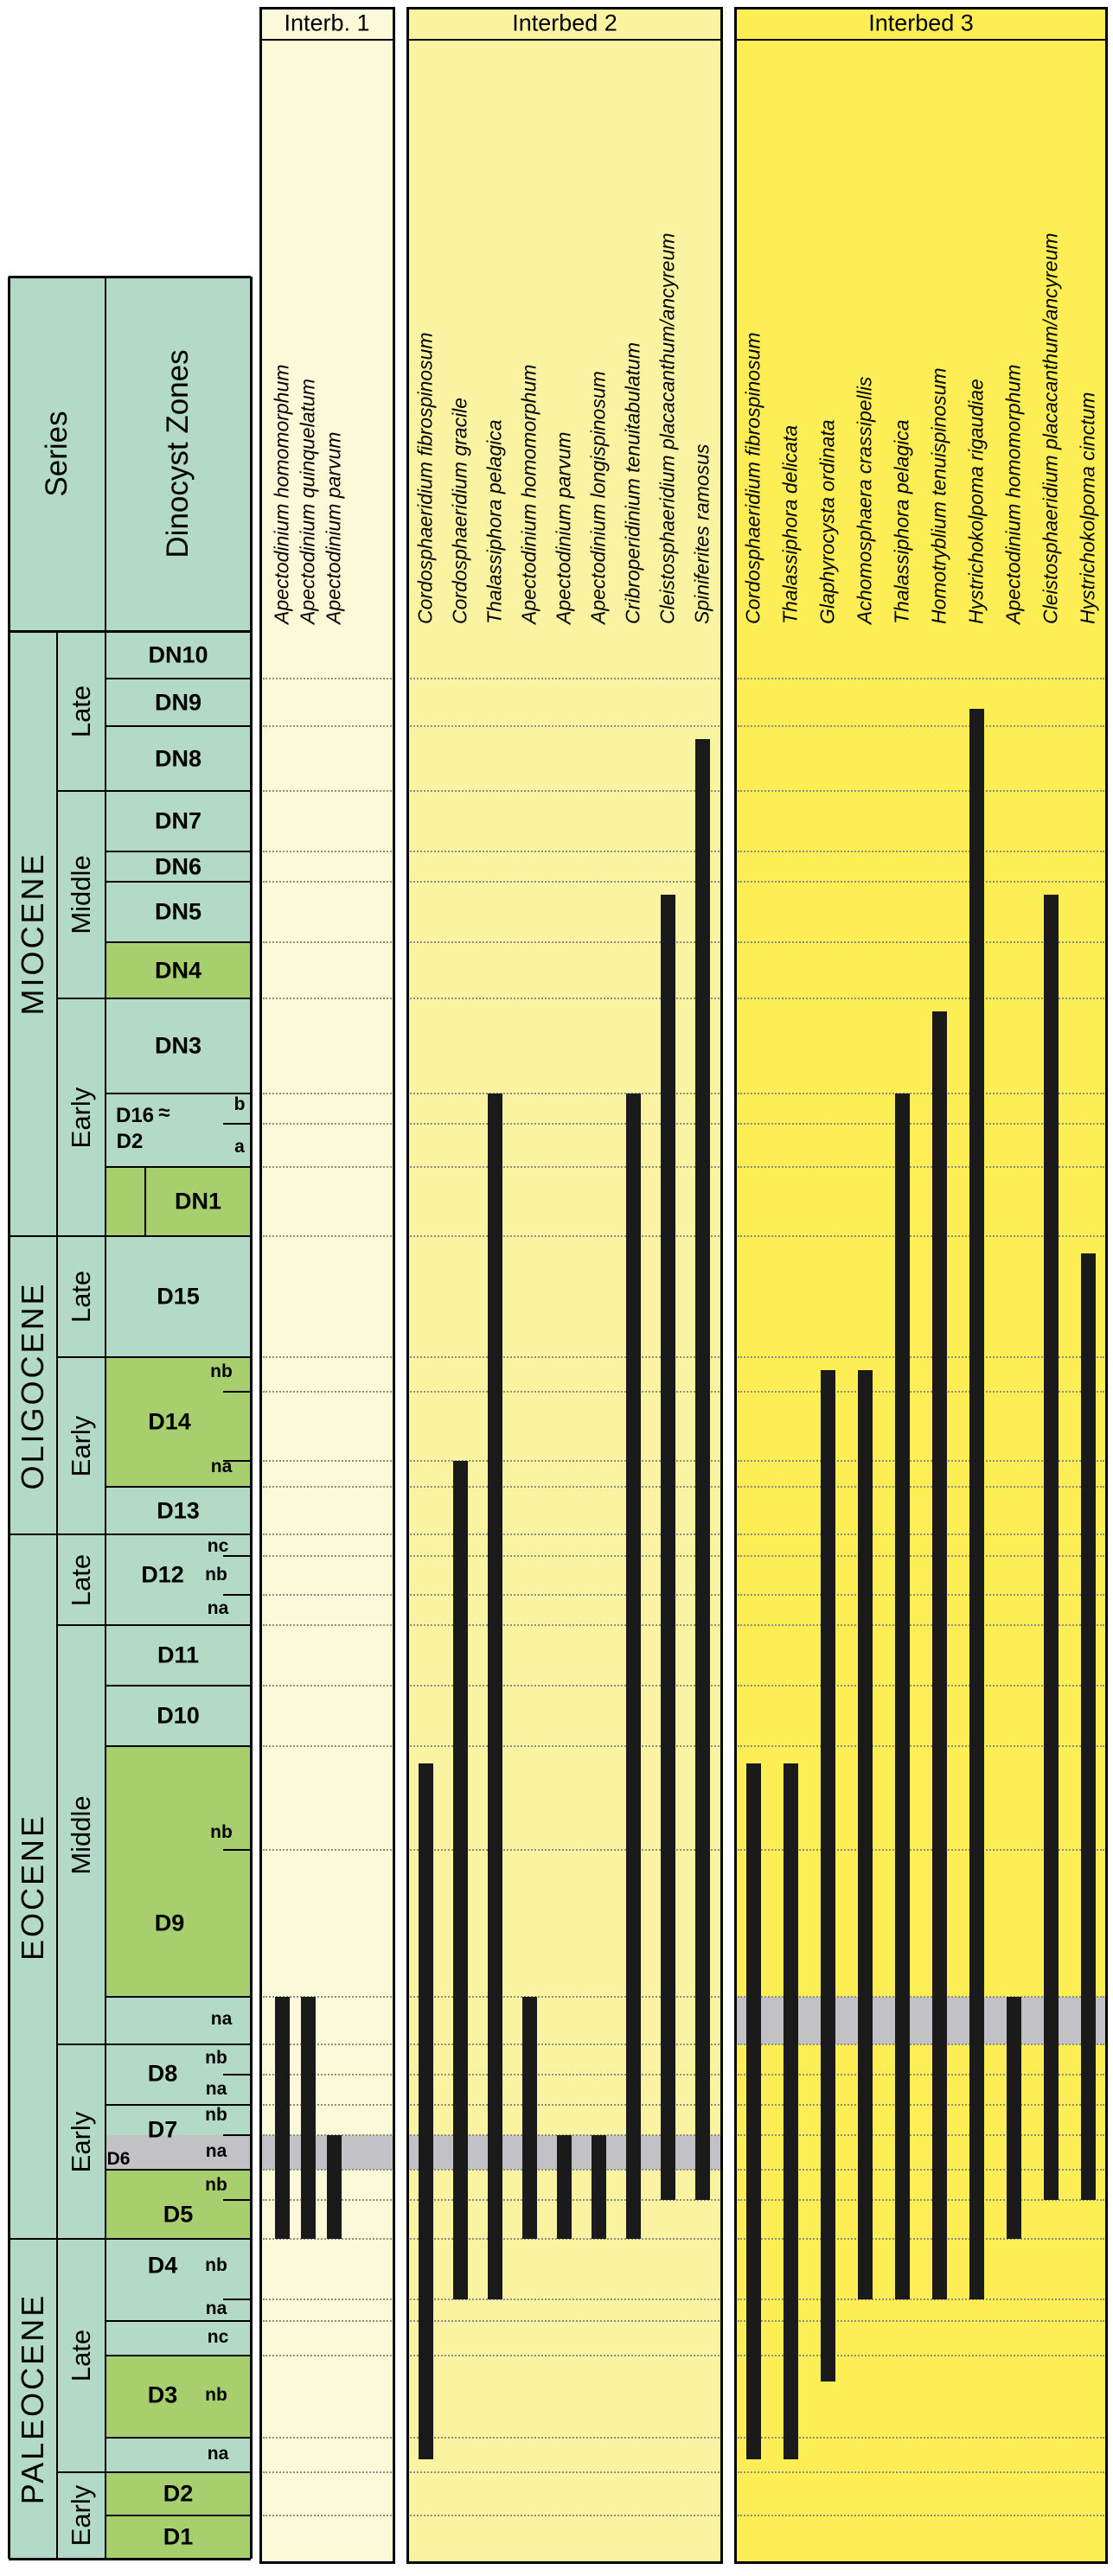  What do you see at coordinates (218, 2454) in the screenshot?
I see `zone-sublabel: na` at bounding box center [218, 2454].